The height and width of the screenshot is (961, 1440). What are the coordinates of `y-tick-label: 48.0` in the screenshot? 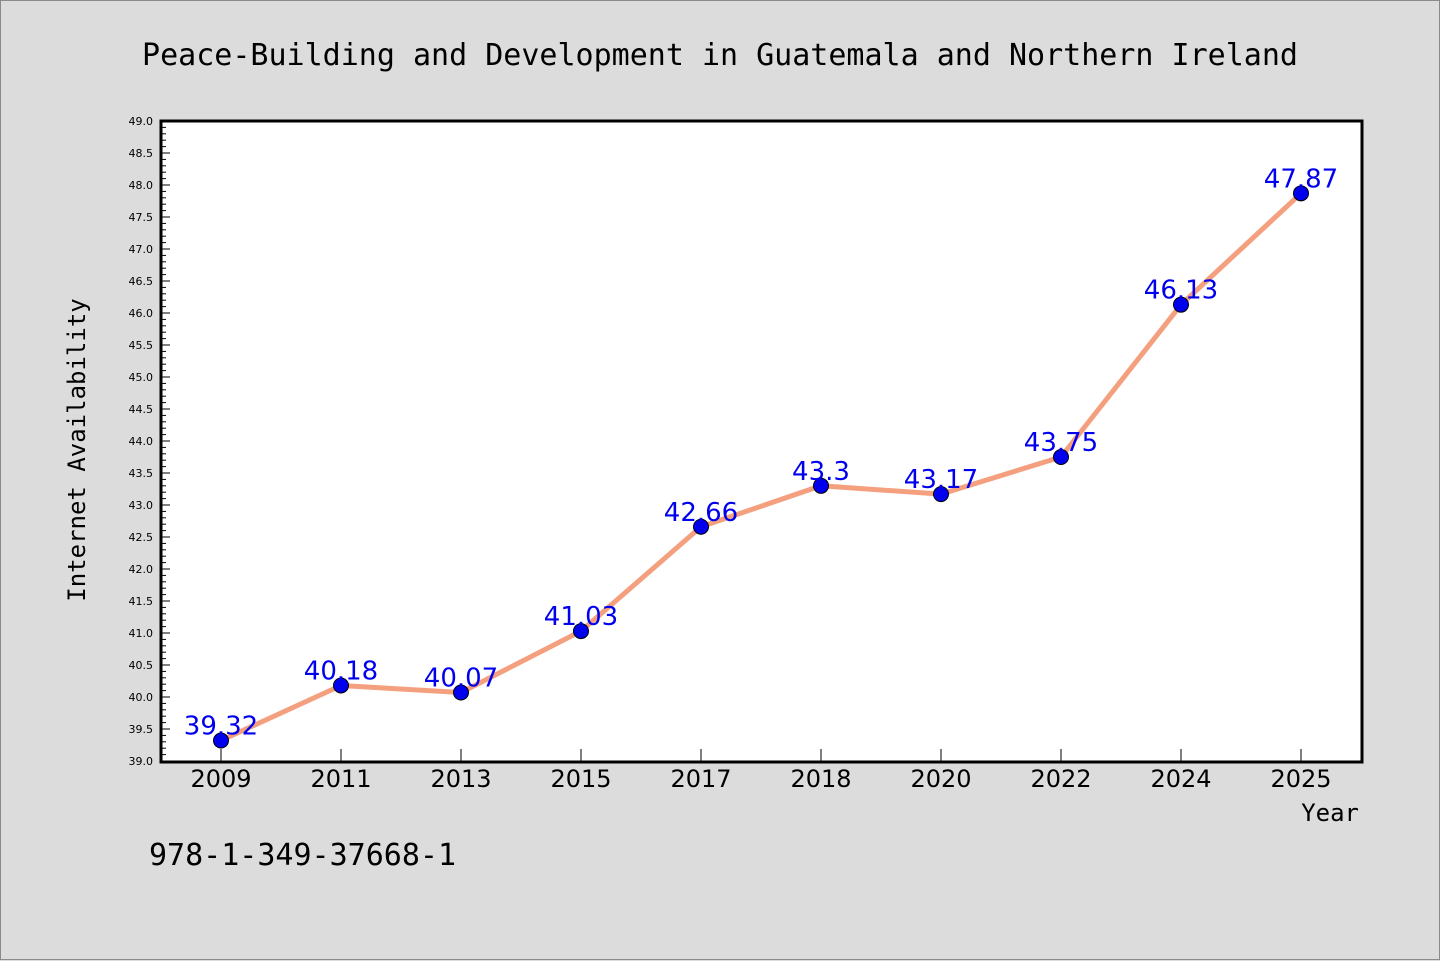 It's located at (141, 185).